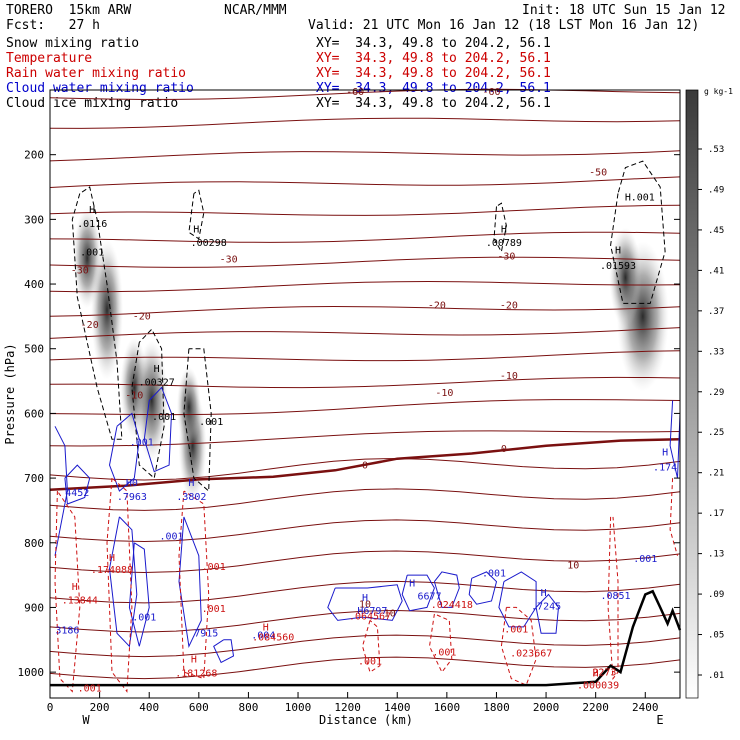 This screenshot has width=740, height=740. What do you see at coordinates (716, 190) in the screenshot?
I see `colorbar-tick-label: .49` at bounding box center [716, 190].